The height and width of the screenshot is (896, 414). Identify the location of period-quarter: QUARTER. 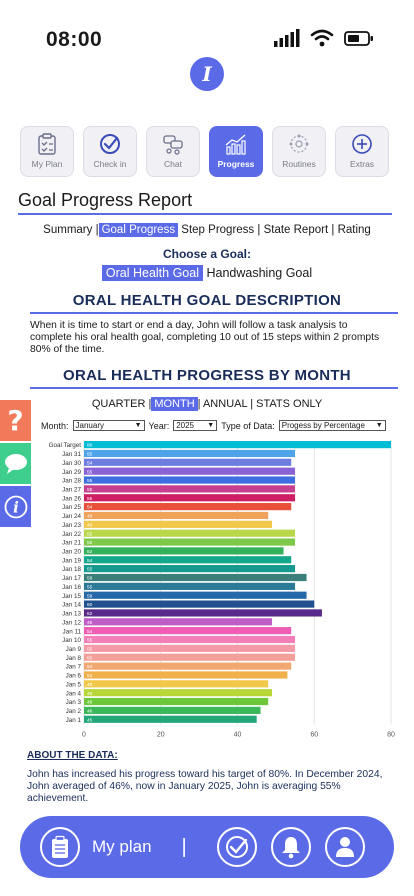
(118, 404).